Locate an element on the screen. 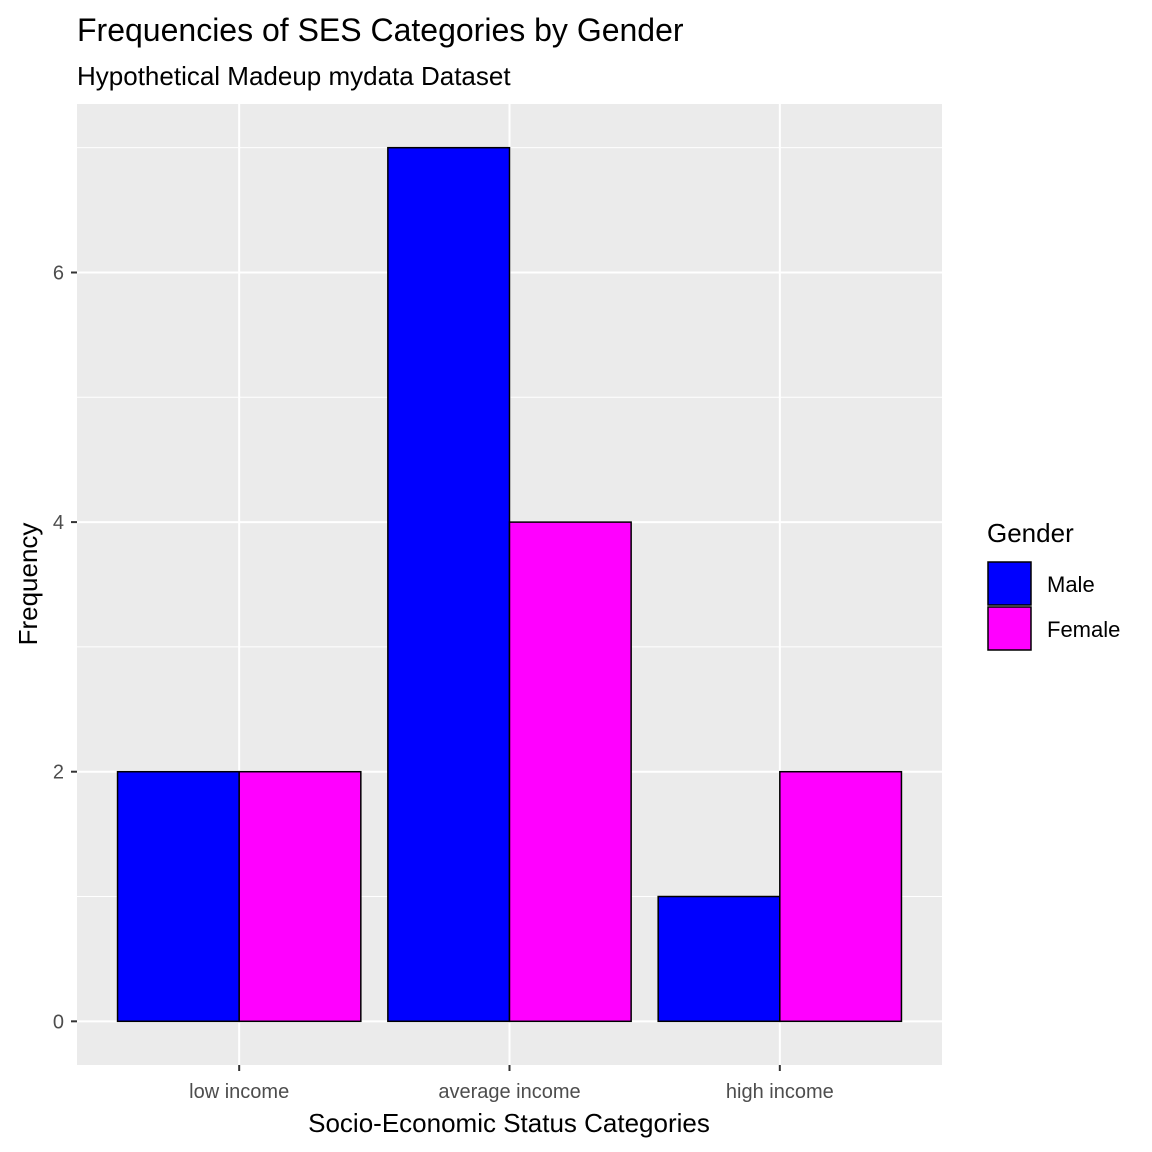 This screenshot has width=1152, height=1152. y-tick-label: 6 is located at coordinates (58, 273).